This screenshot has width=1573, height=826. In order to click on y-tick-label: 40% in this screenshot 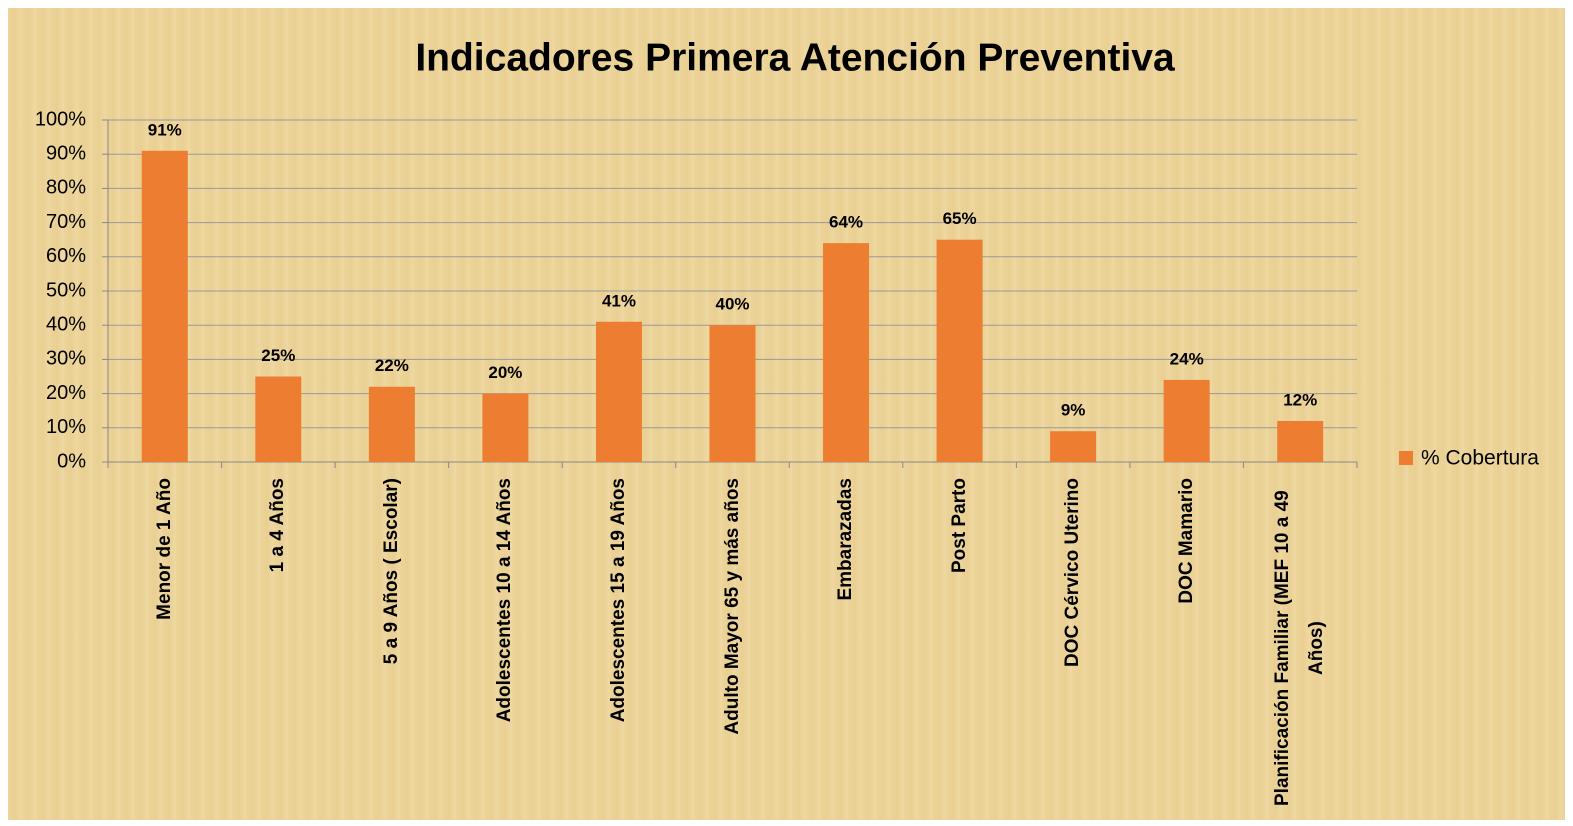, I will do `click(66, 324)`.